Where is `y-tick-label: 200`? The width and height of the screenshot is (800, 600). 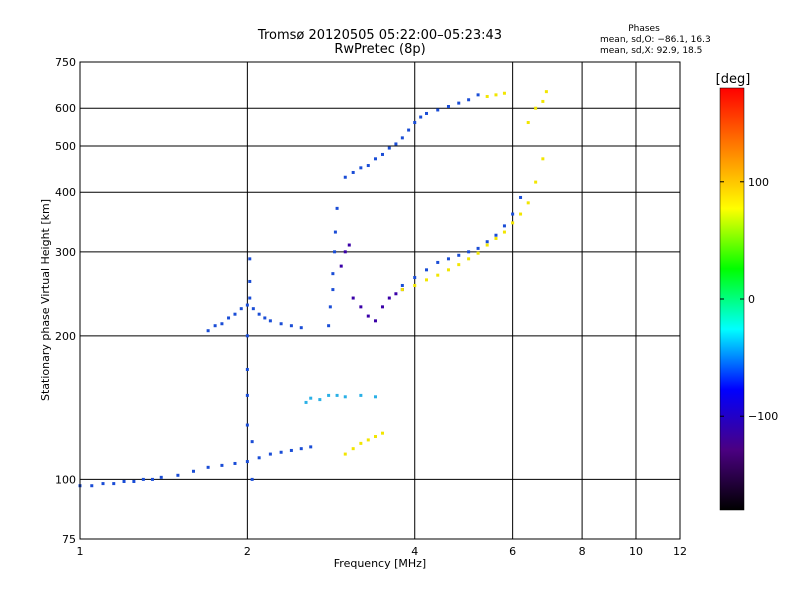
y-tick-label: 200 is located at coordinates (65, 336).